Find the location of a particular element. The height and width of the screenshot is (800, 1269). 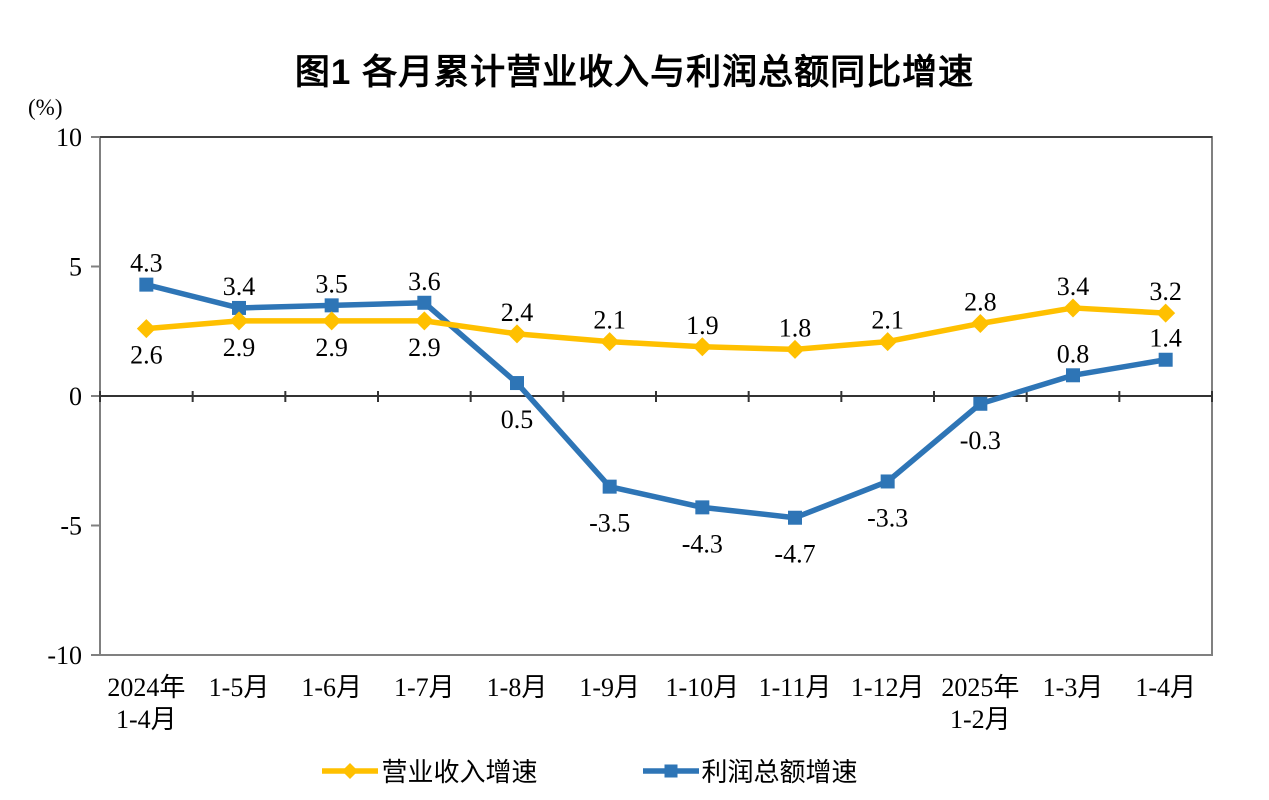

data-label-profit: 0.8 is located at coordinates (1073, 353).